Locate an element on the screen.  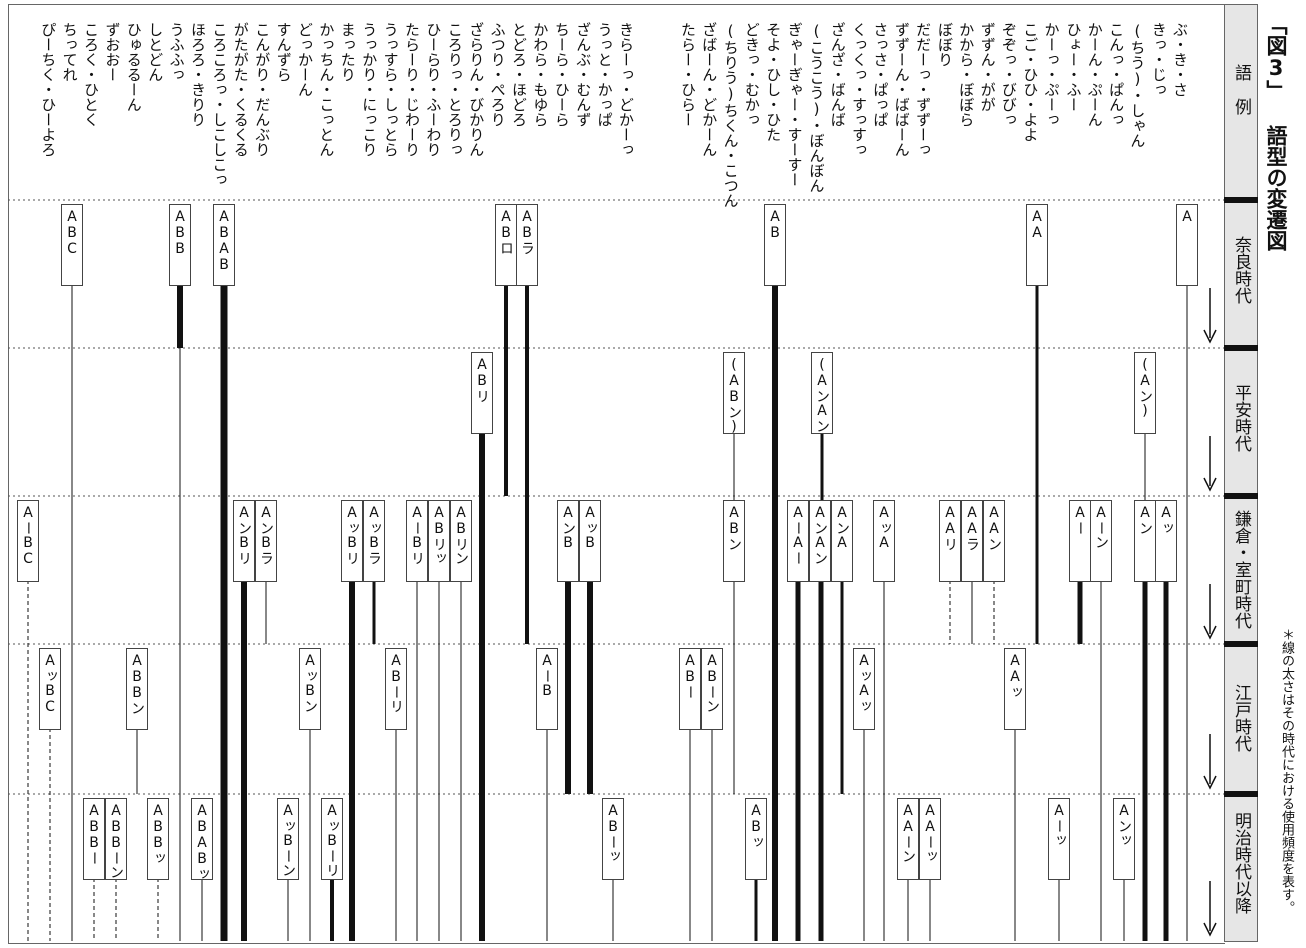
pattern-label: (Aン) is located at coordinates (1145, 388).